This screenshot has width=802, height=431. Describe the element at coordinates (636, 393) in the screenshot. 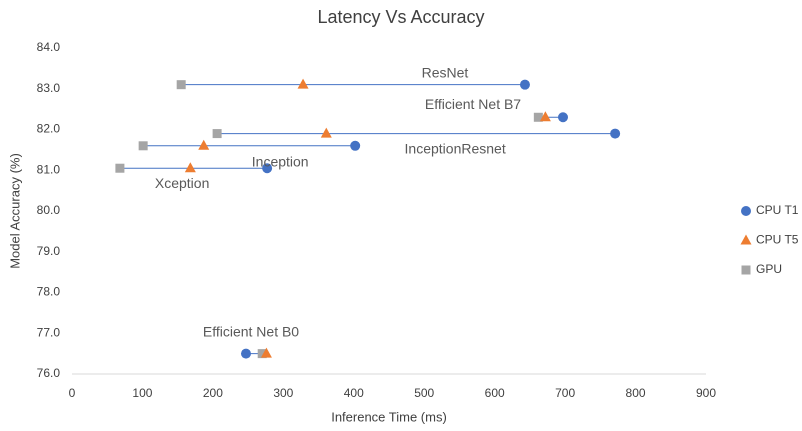

I see `x-tick-label: 800` at that location.